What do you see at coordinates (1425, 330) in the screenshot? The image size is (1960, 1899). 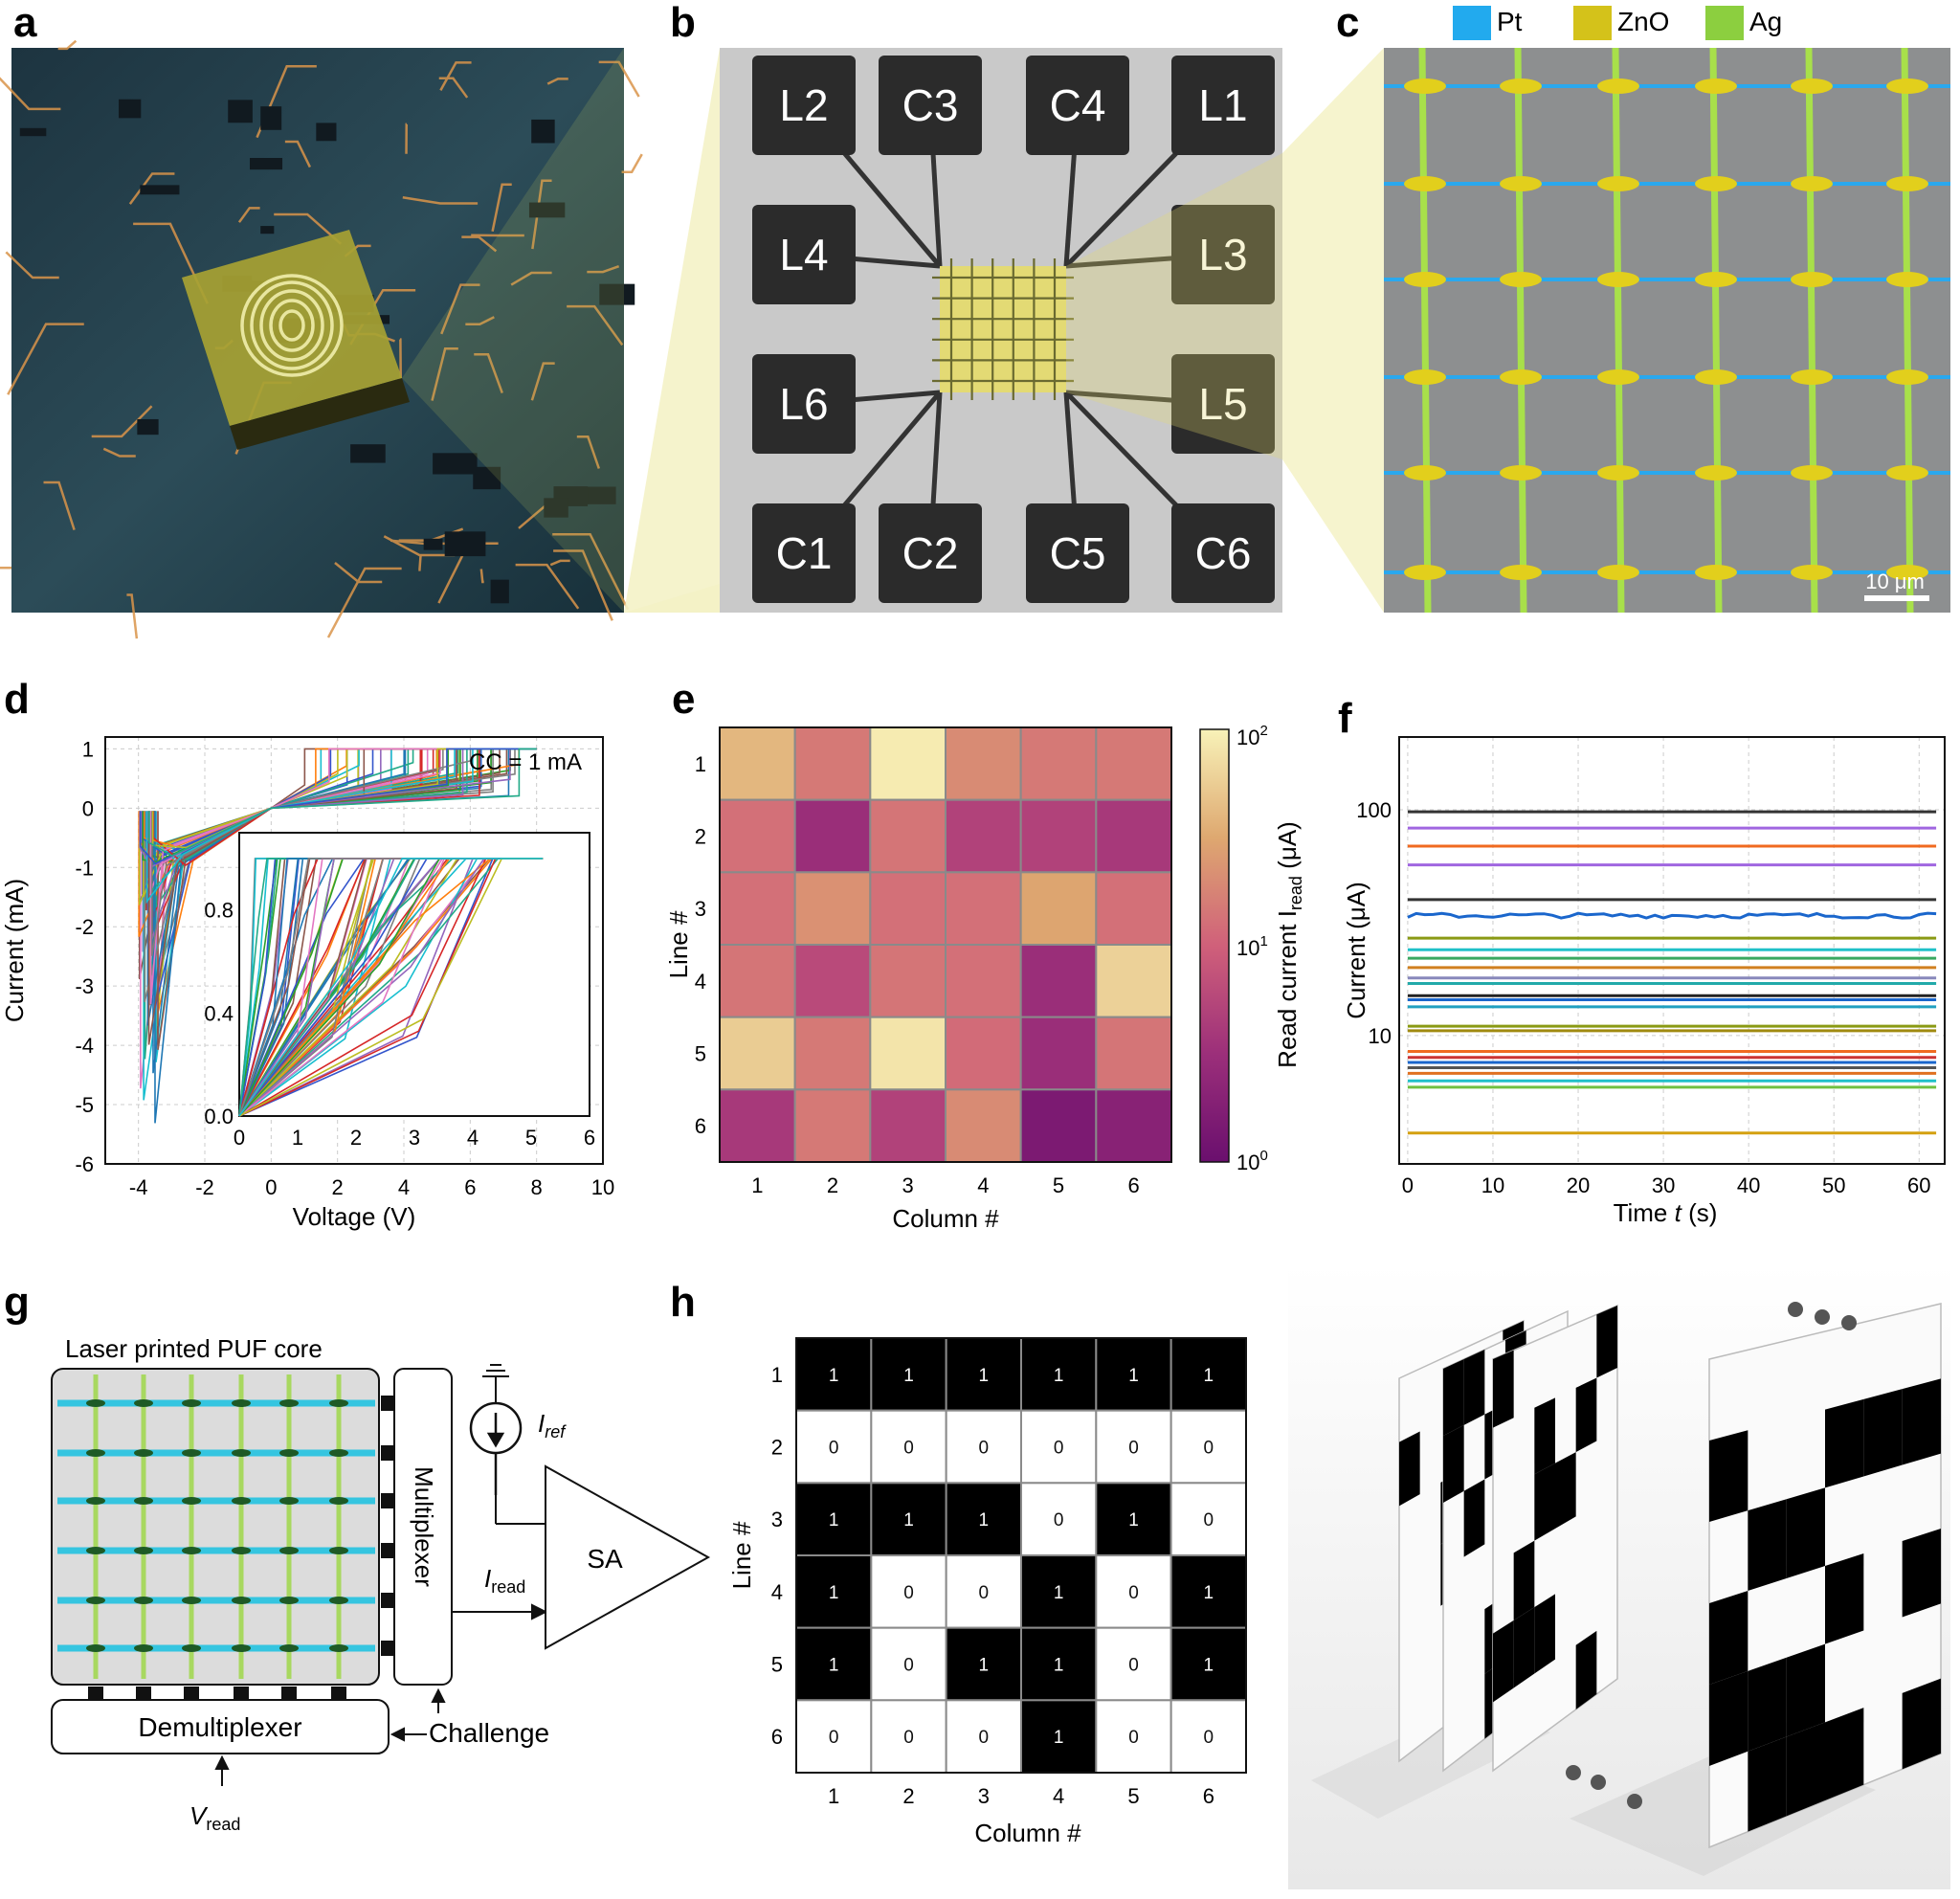 I see `ag-line` at bounding box center [1425, 330].